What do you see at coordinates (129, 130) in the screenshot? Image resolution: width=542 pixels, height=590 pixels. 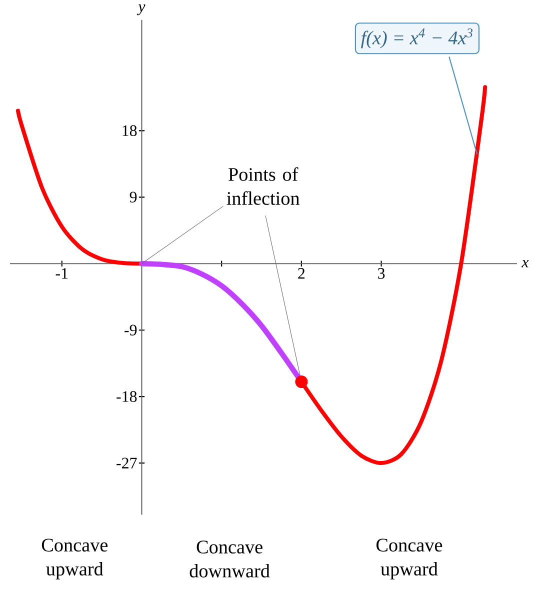 I see `y-tick-label: 18` at bounding box center [129, 130].